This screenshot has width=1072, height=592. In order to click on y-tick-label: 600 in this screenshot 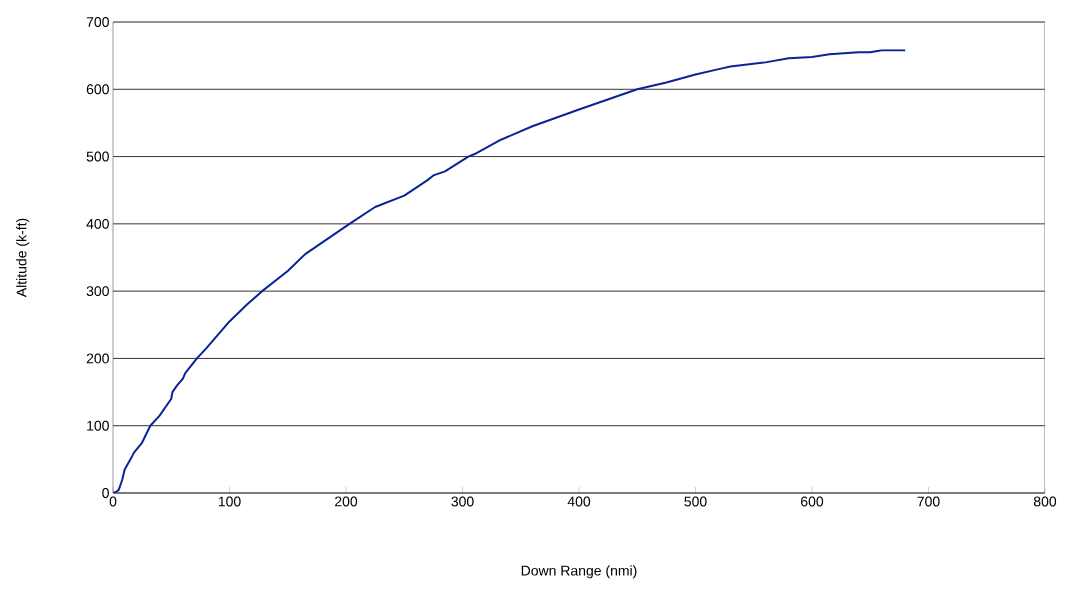, I will do `click(97, 89)`.